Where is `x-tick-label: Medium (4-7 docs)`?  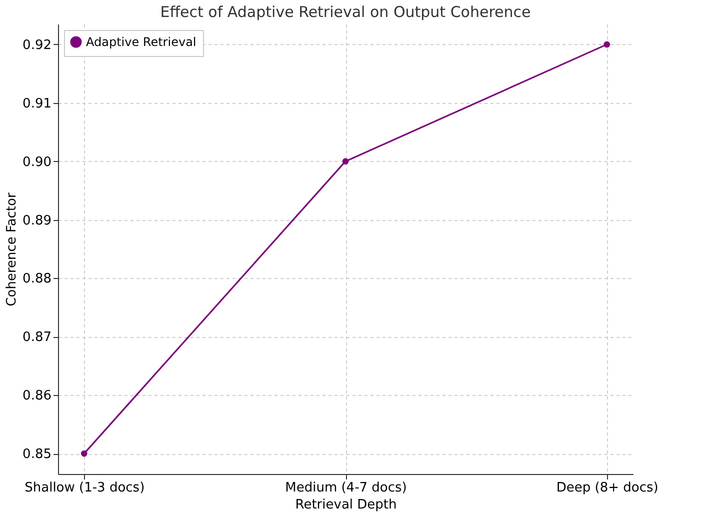 x-tick-label: Medium (4-7 docs) is located at coordinates (346, 488).